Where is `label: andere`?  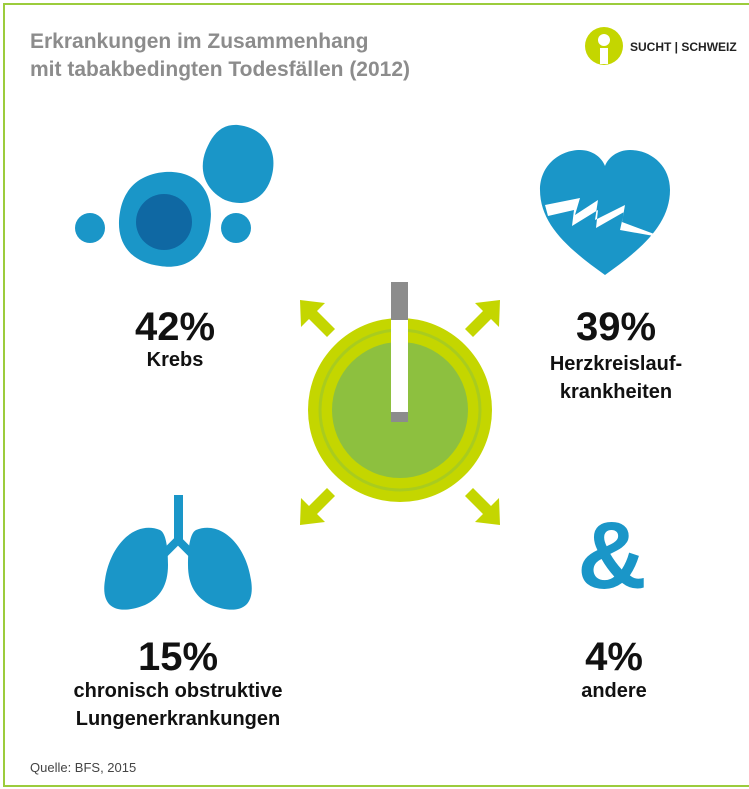 label: andere is located at coordinates (614, 691).